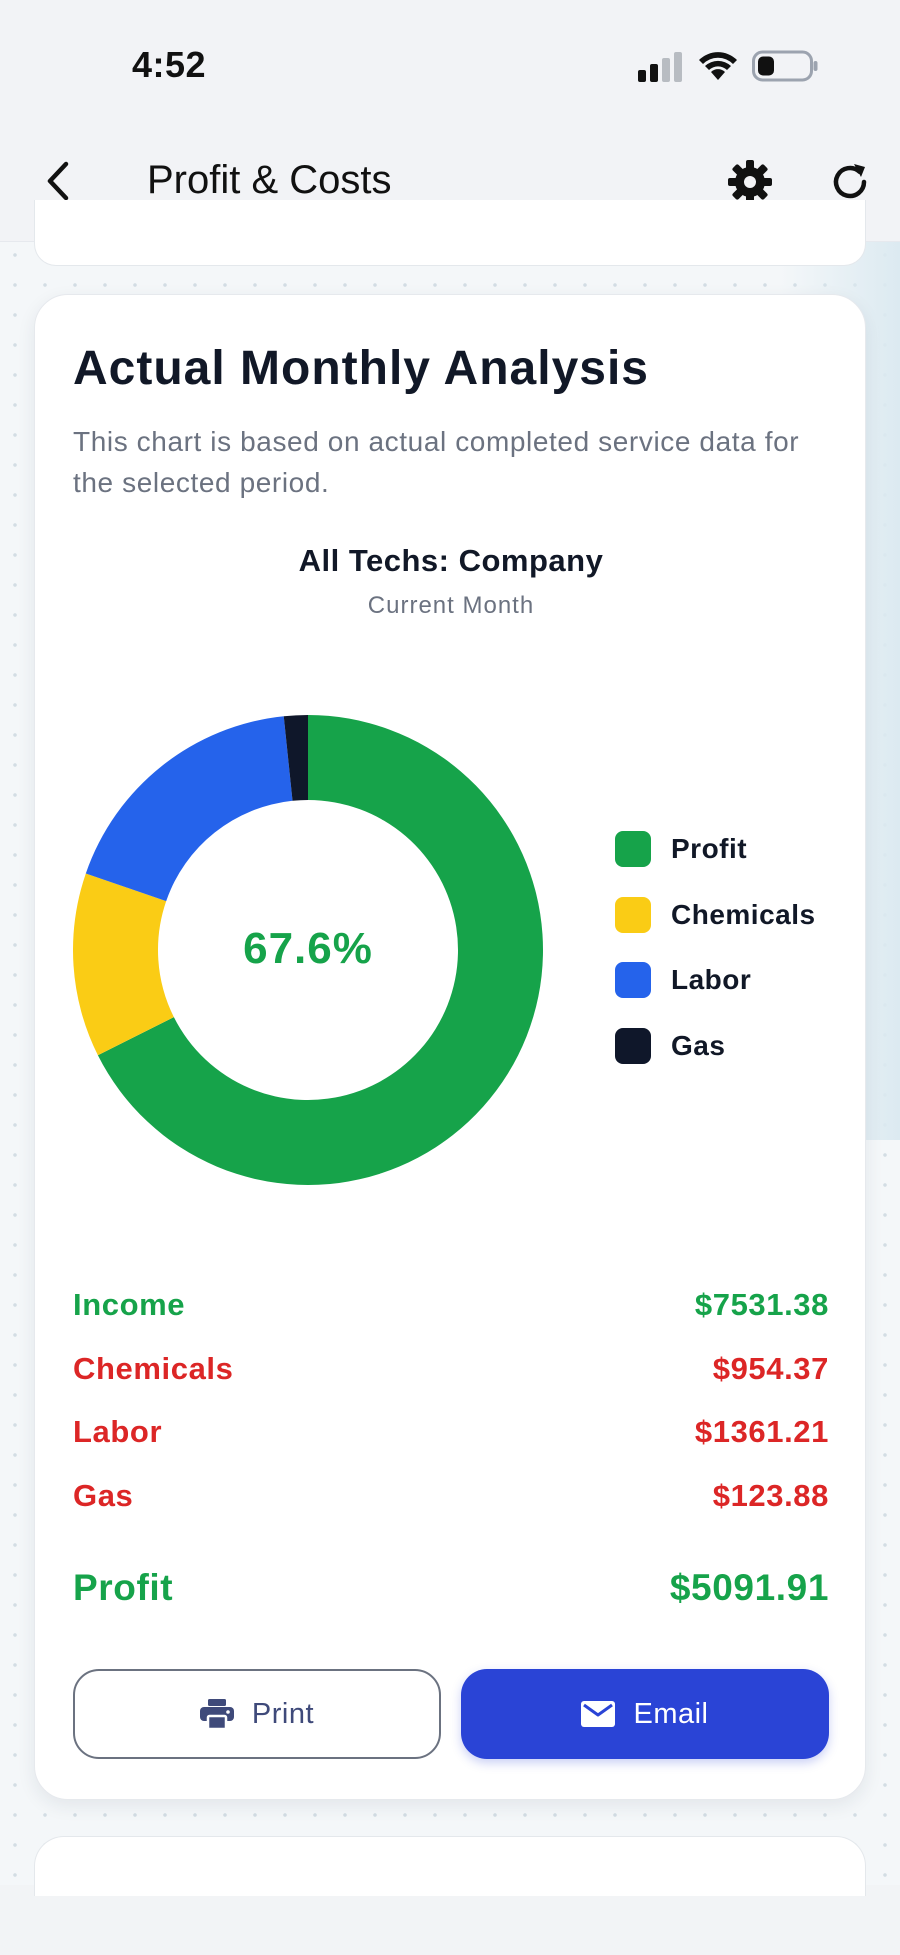  I want to click on donut-slice-gas, so click(295, 758).